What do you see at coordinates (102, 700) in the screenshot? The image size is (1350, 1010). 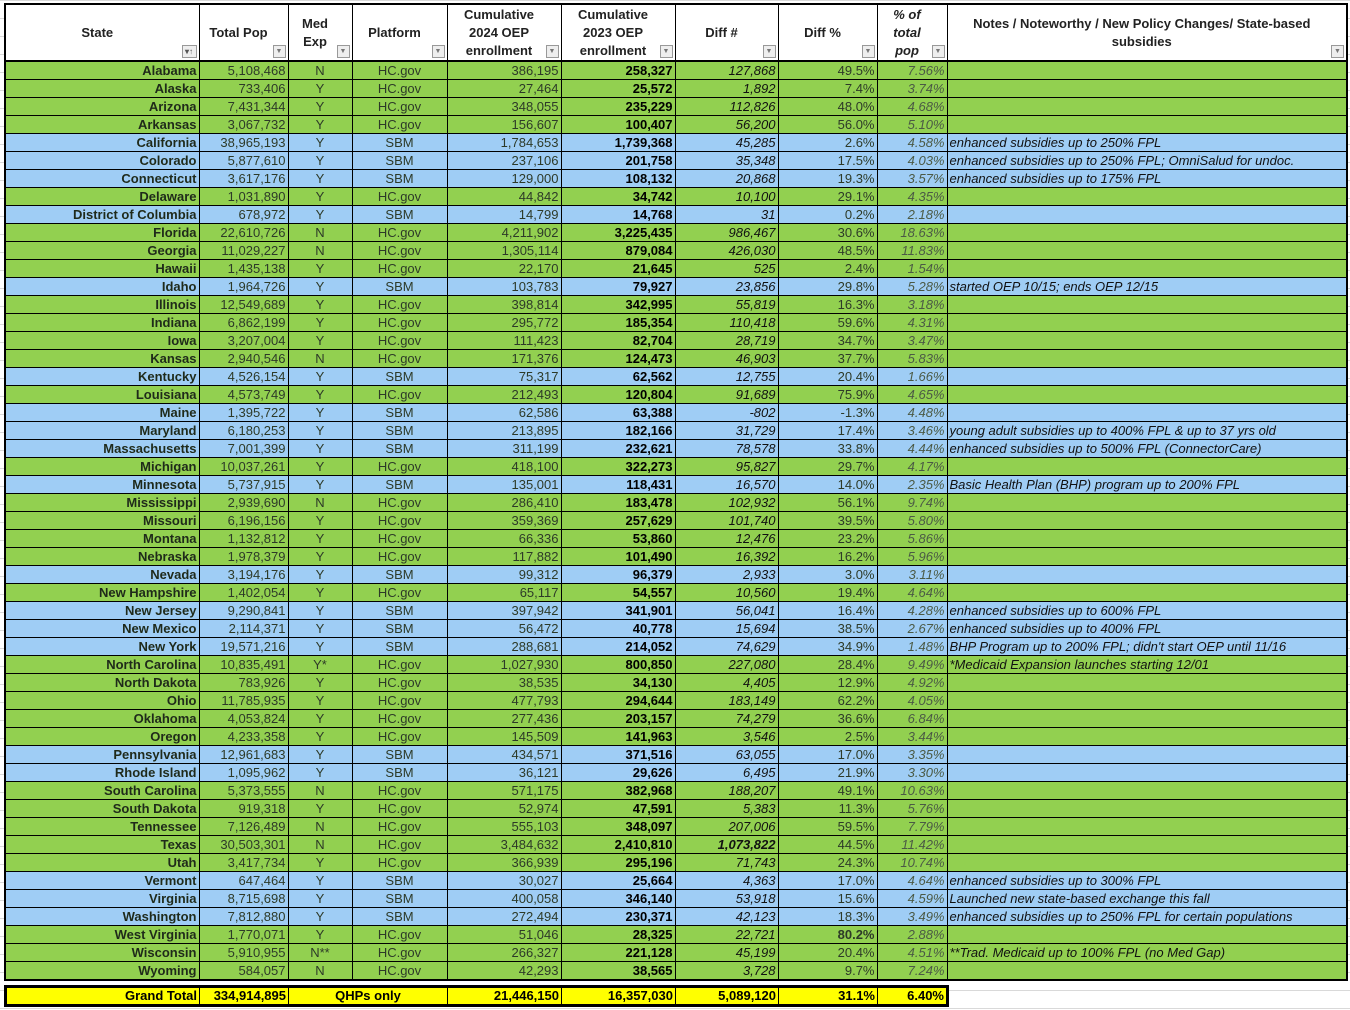 I see `state-cell: Ohio` at bounding box center [102, 700].